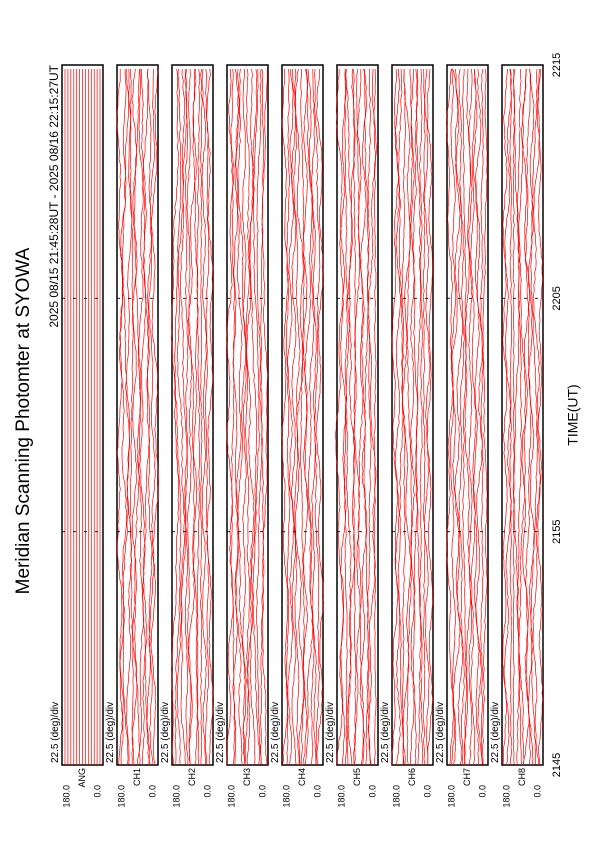 The height and width of the screenshot is (847, 595). Describe the element at coordinates (192, 777) in the screenshot. I see `panel-name: CH2` at that location.